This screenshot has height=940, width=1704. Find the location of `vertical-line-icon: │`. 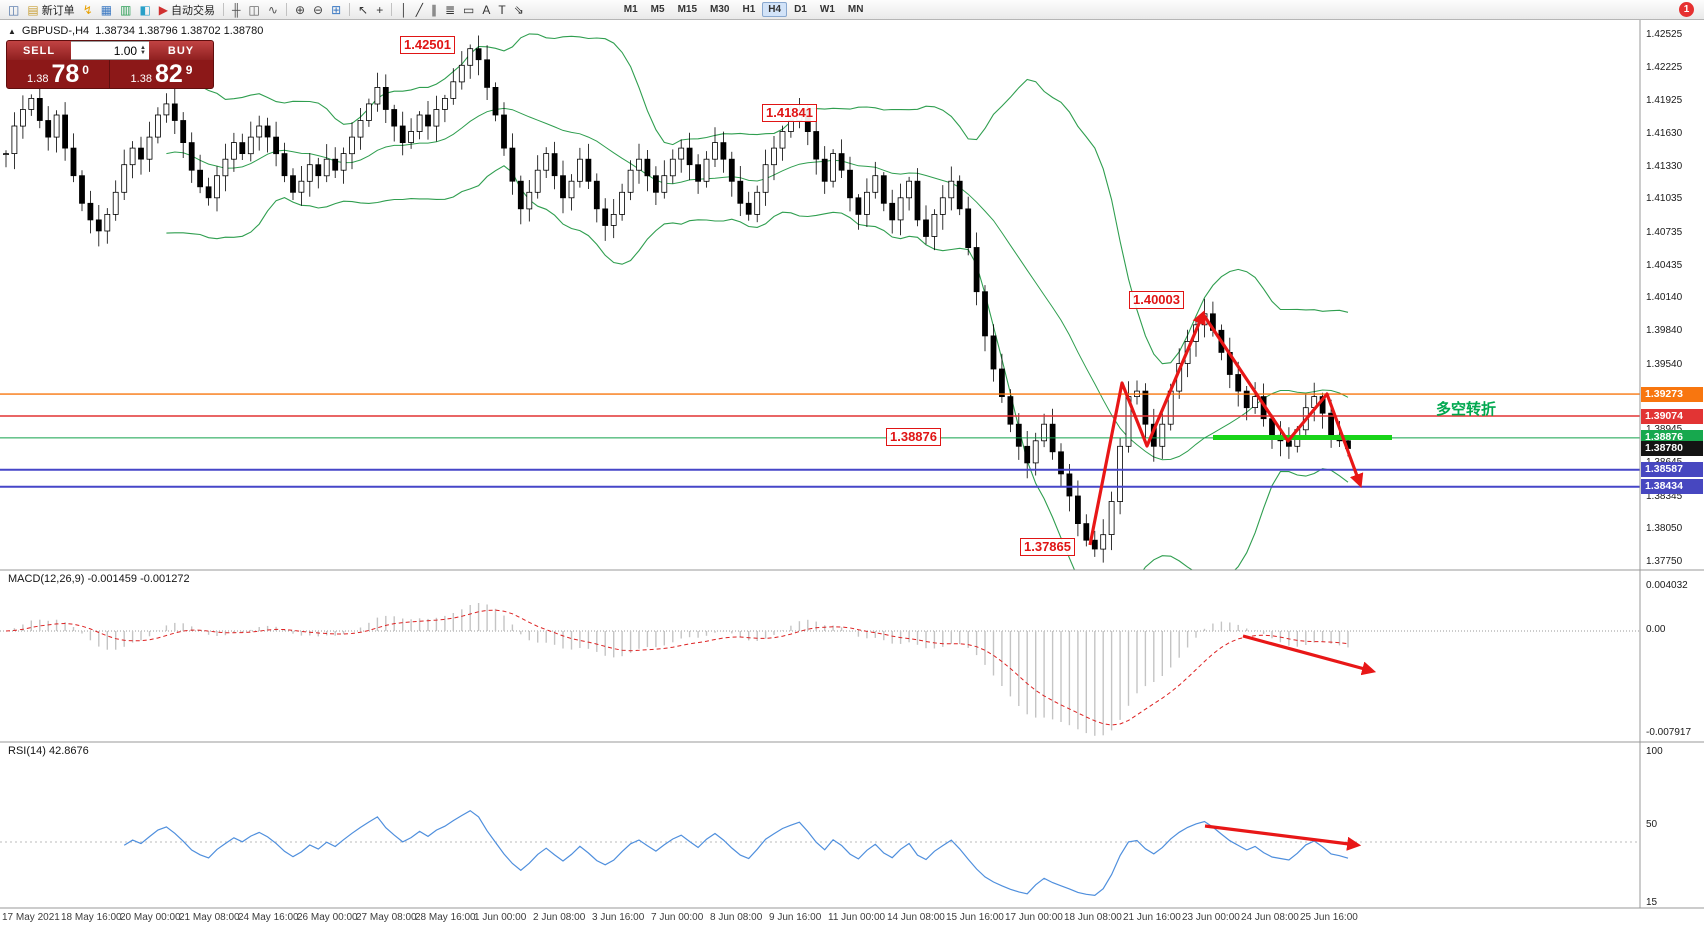

vertical-line-icon: │ is located at coordinates (404, 9).